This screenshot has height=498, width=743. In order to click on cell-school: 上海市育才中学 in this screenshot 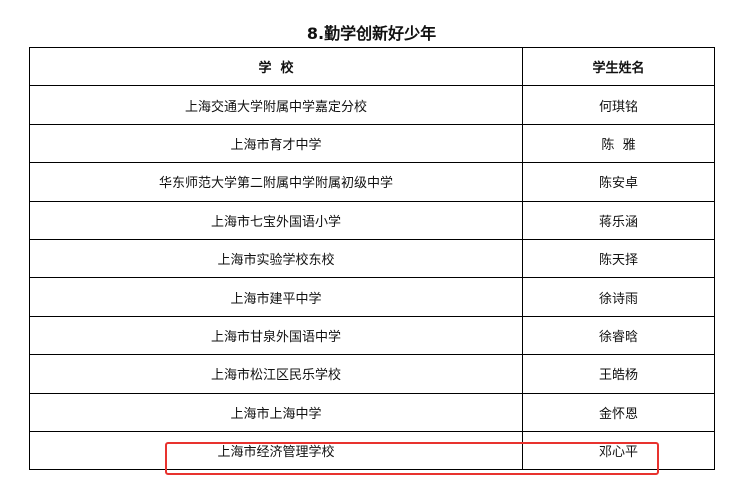, I will do `click(276, 143)`.